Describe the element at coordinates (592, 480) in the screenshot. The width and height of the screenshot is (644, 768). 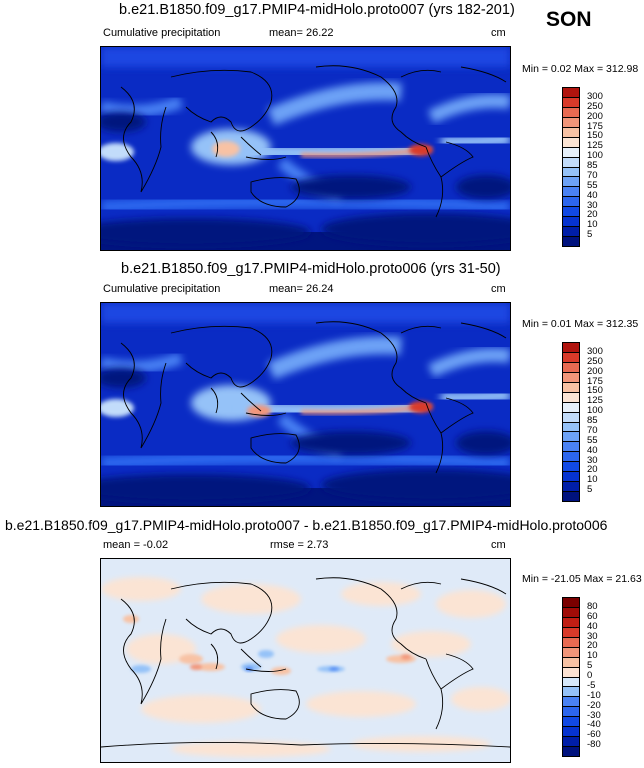
I see `panel2-colorbar-tick: 10` at that location.